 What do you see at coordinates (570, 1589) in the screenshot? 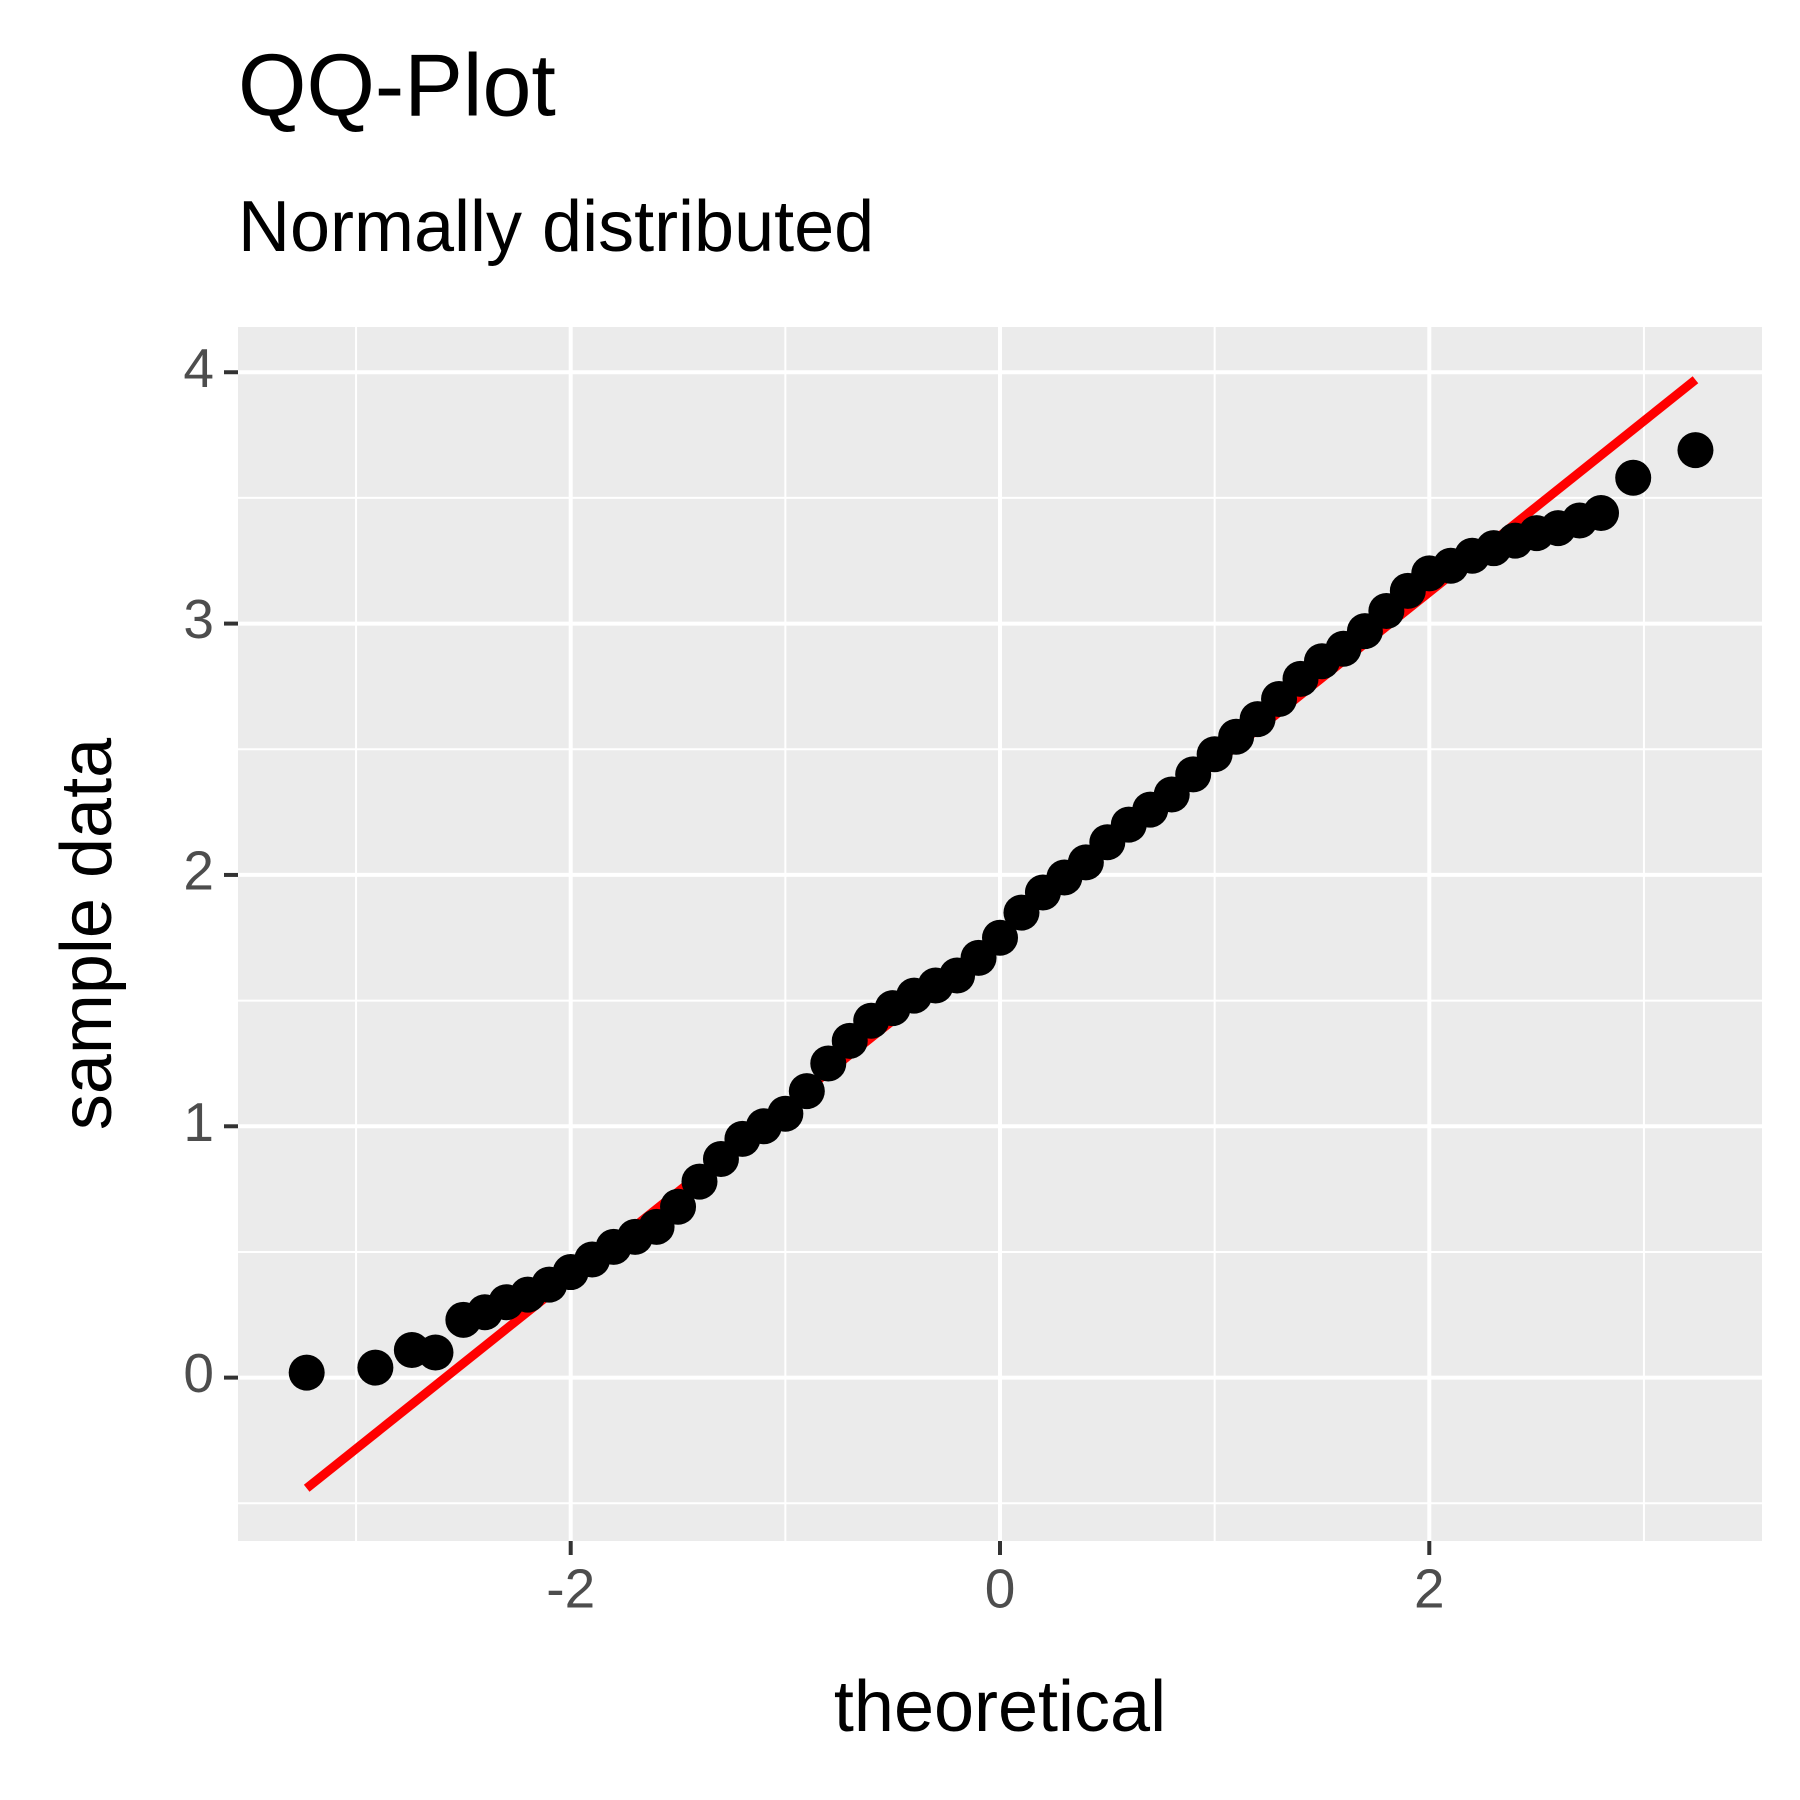
I see `x-tick-label: -2` at bounding box center [570, 1589].